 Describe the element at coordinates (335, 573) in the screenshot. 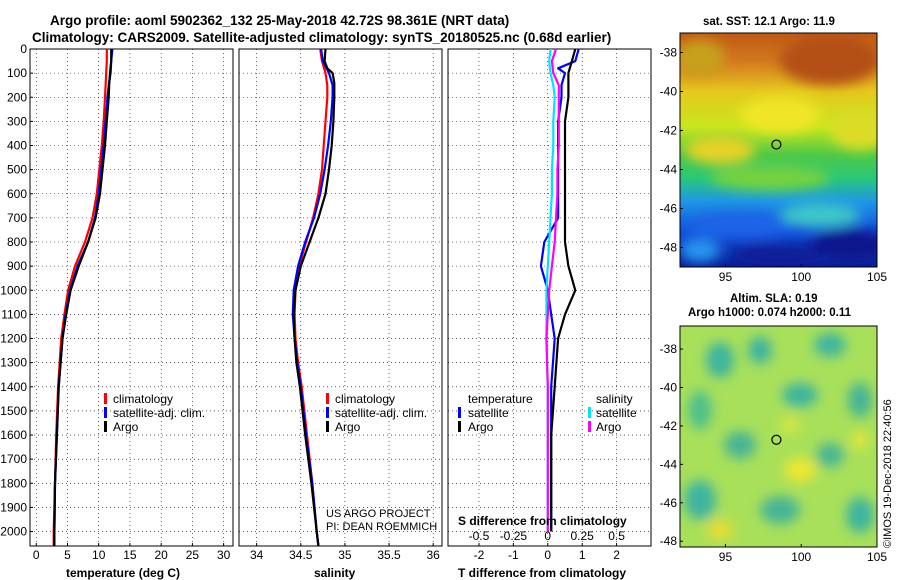

I see `salinity-axis-label: salinity` at that location.